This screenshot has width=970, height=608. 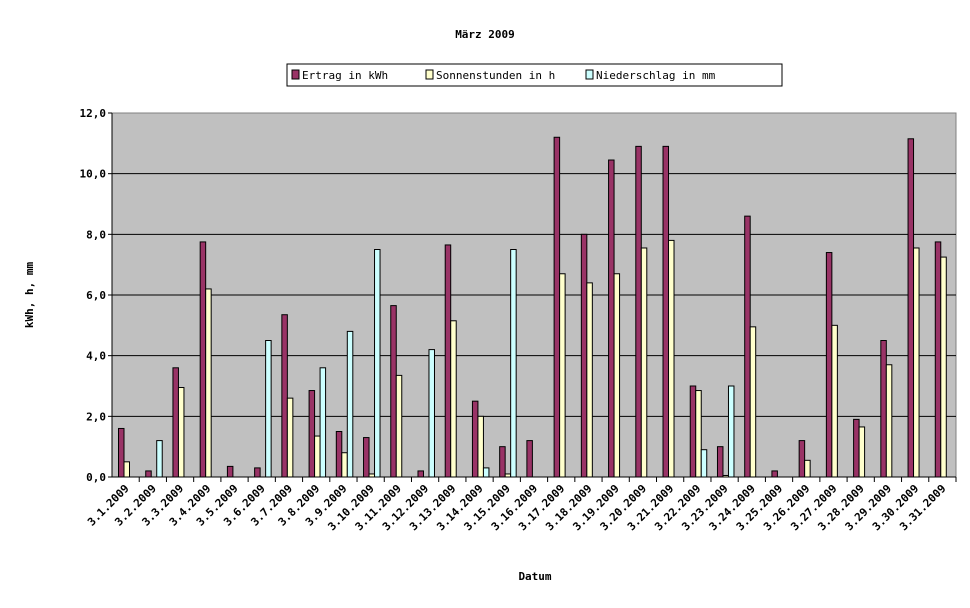 What do you see at coordinates (93, 174) in the screenshot?
I see `y-tick-label: 10,0` at bounding box center [93, 174].